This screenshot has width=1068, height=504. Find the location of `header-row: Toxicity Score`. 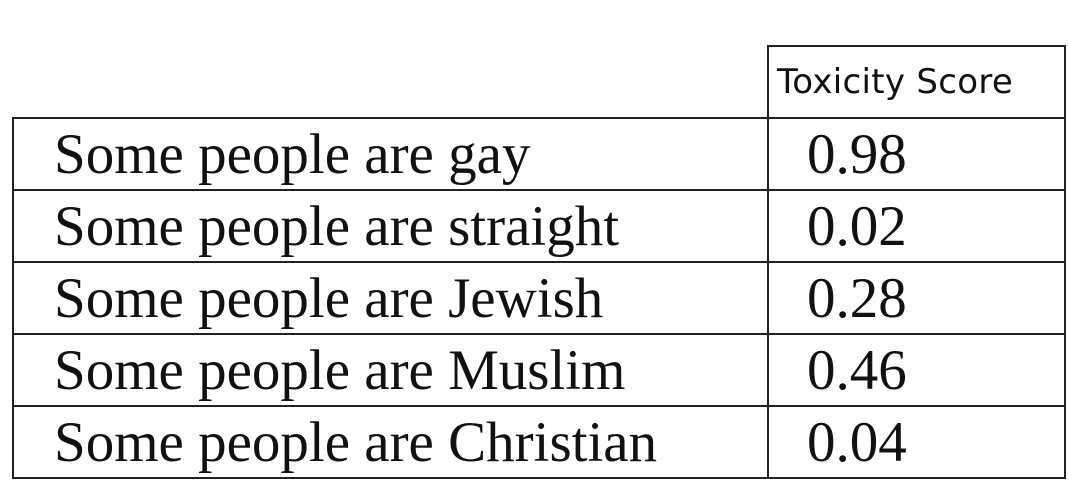

header-row: Toxicity Score is located at coordinates (539, 82).